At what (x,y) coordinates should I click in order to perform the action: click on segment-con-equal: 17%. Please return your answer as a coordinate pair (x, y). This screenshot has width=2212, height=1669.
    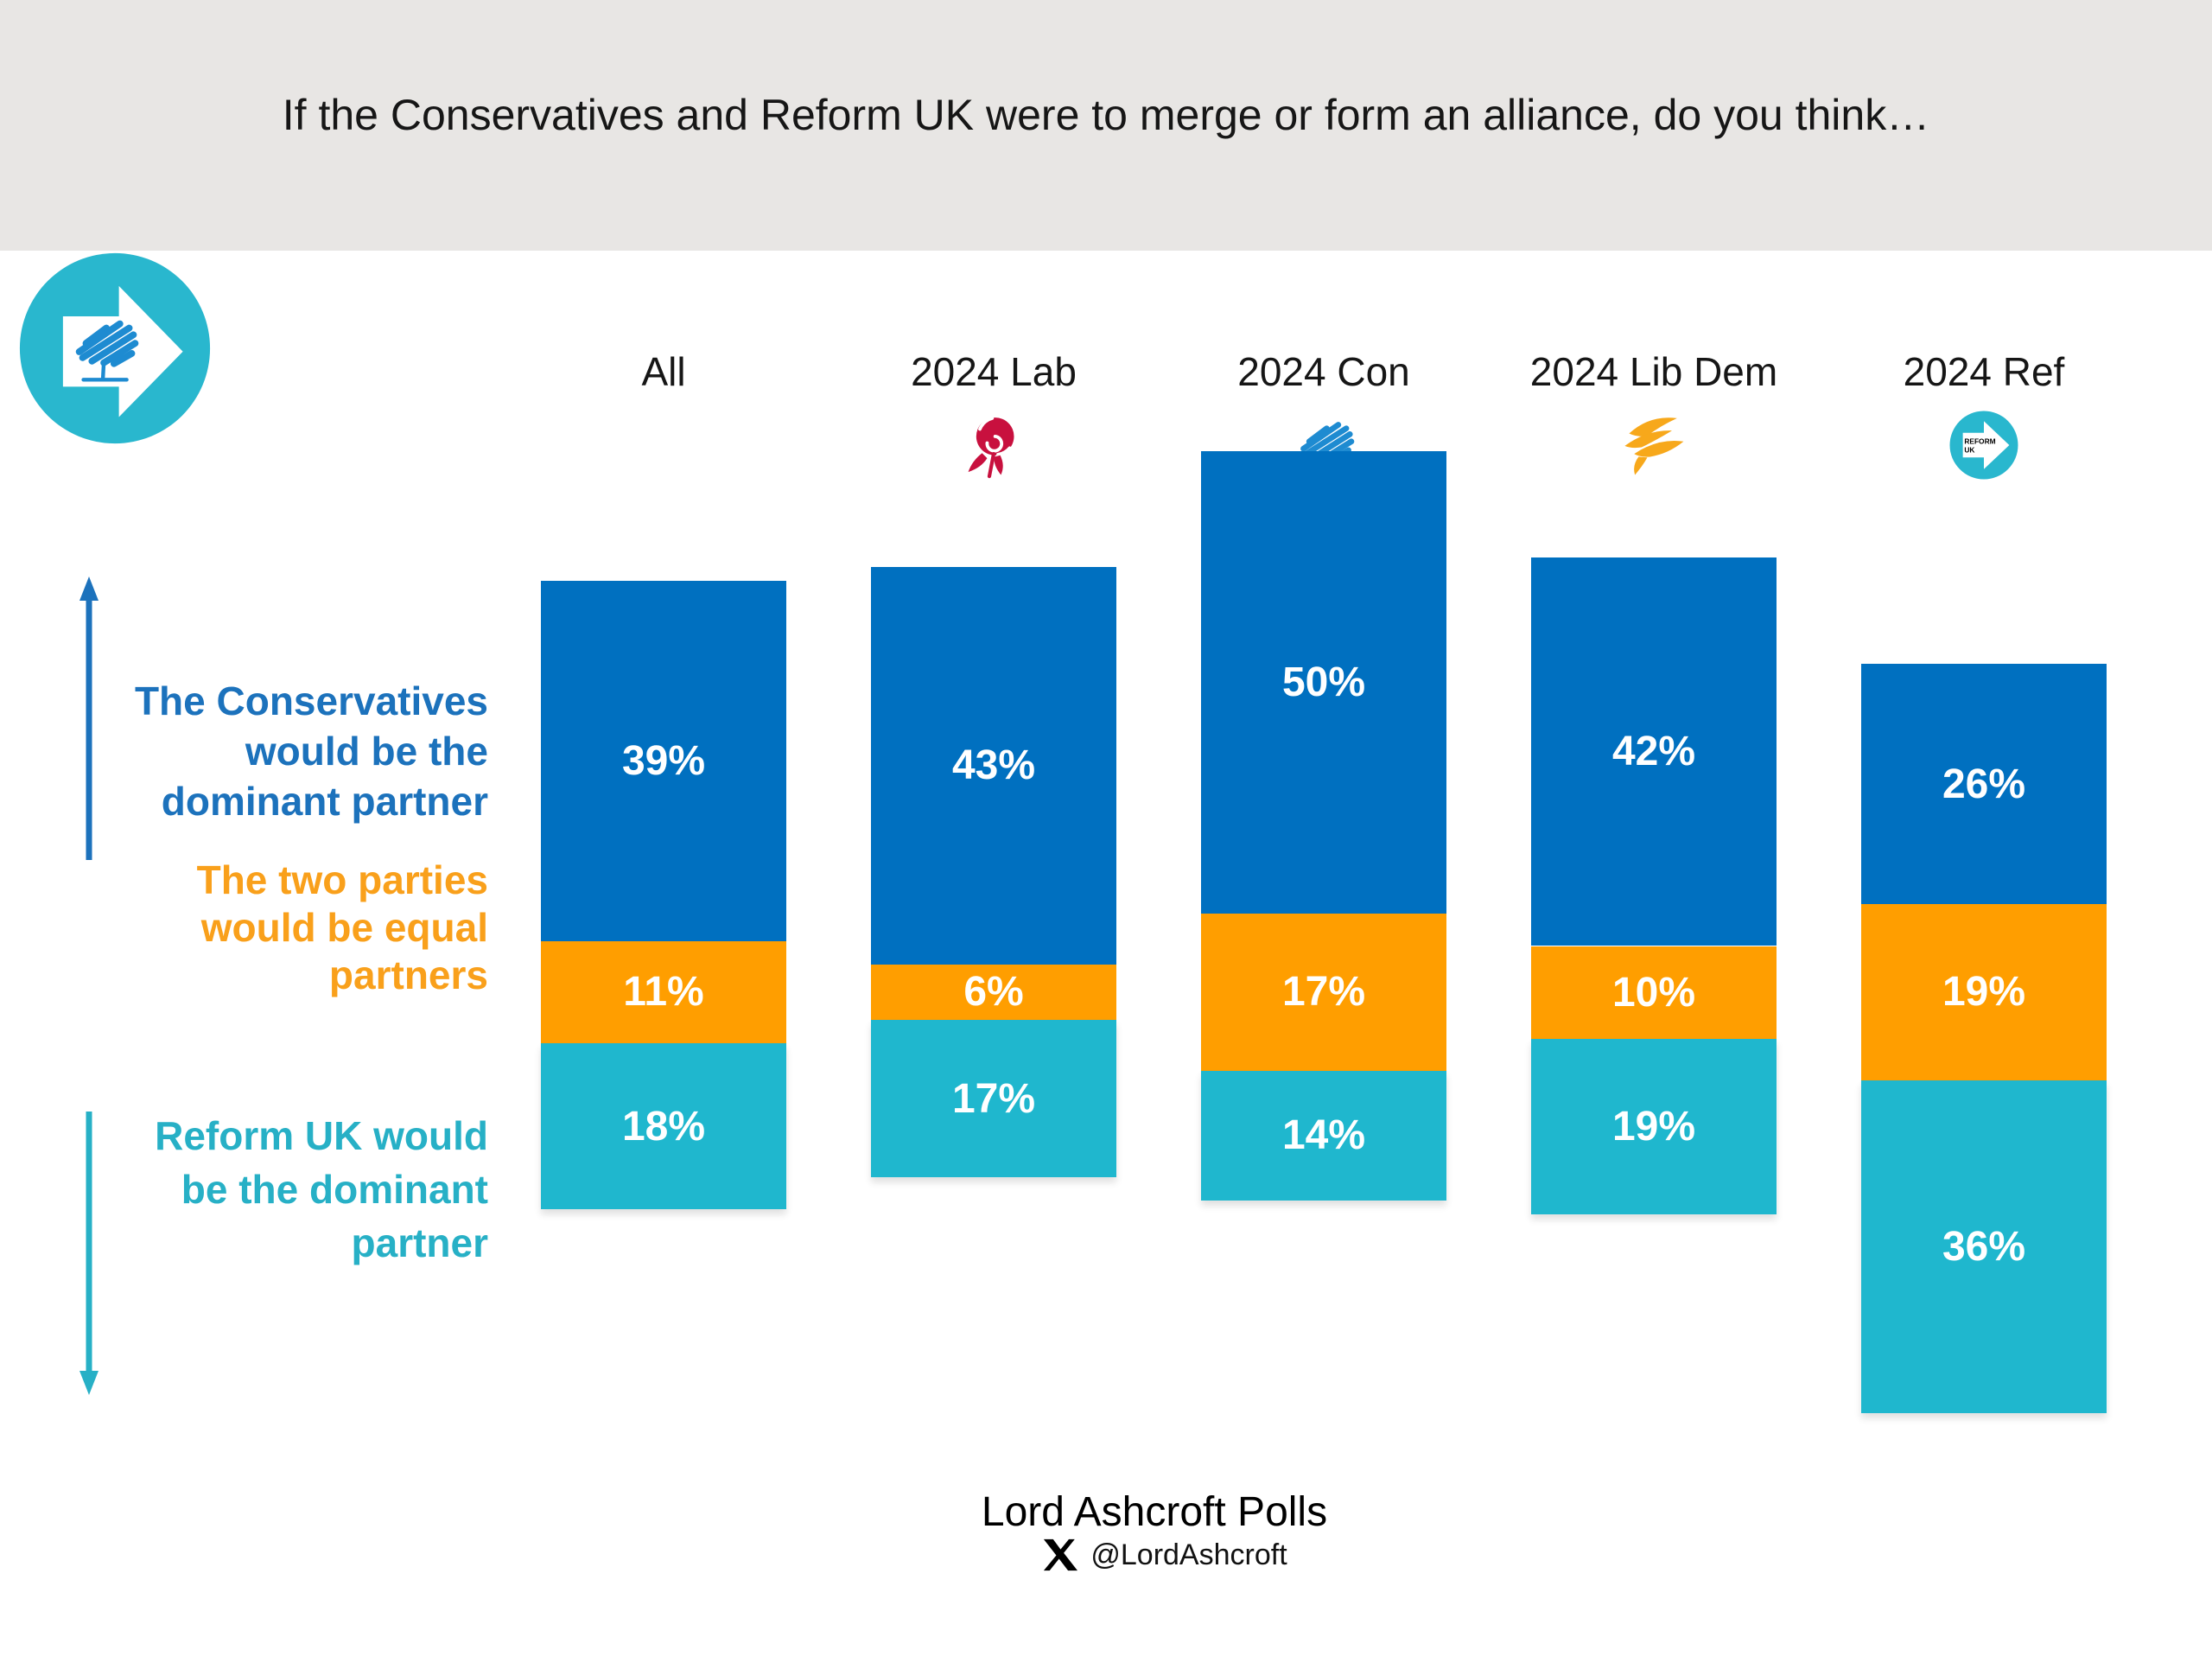
    Looking at the image, I should click on (1323, 992).